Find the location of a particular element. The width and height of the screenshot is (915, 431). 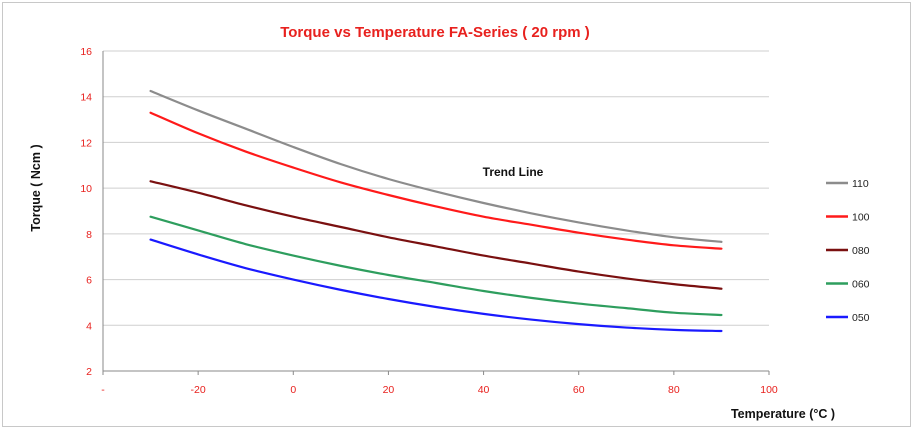

legend-label-050: 050 is located at coordinates (861, 318).